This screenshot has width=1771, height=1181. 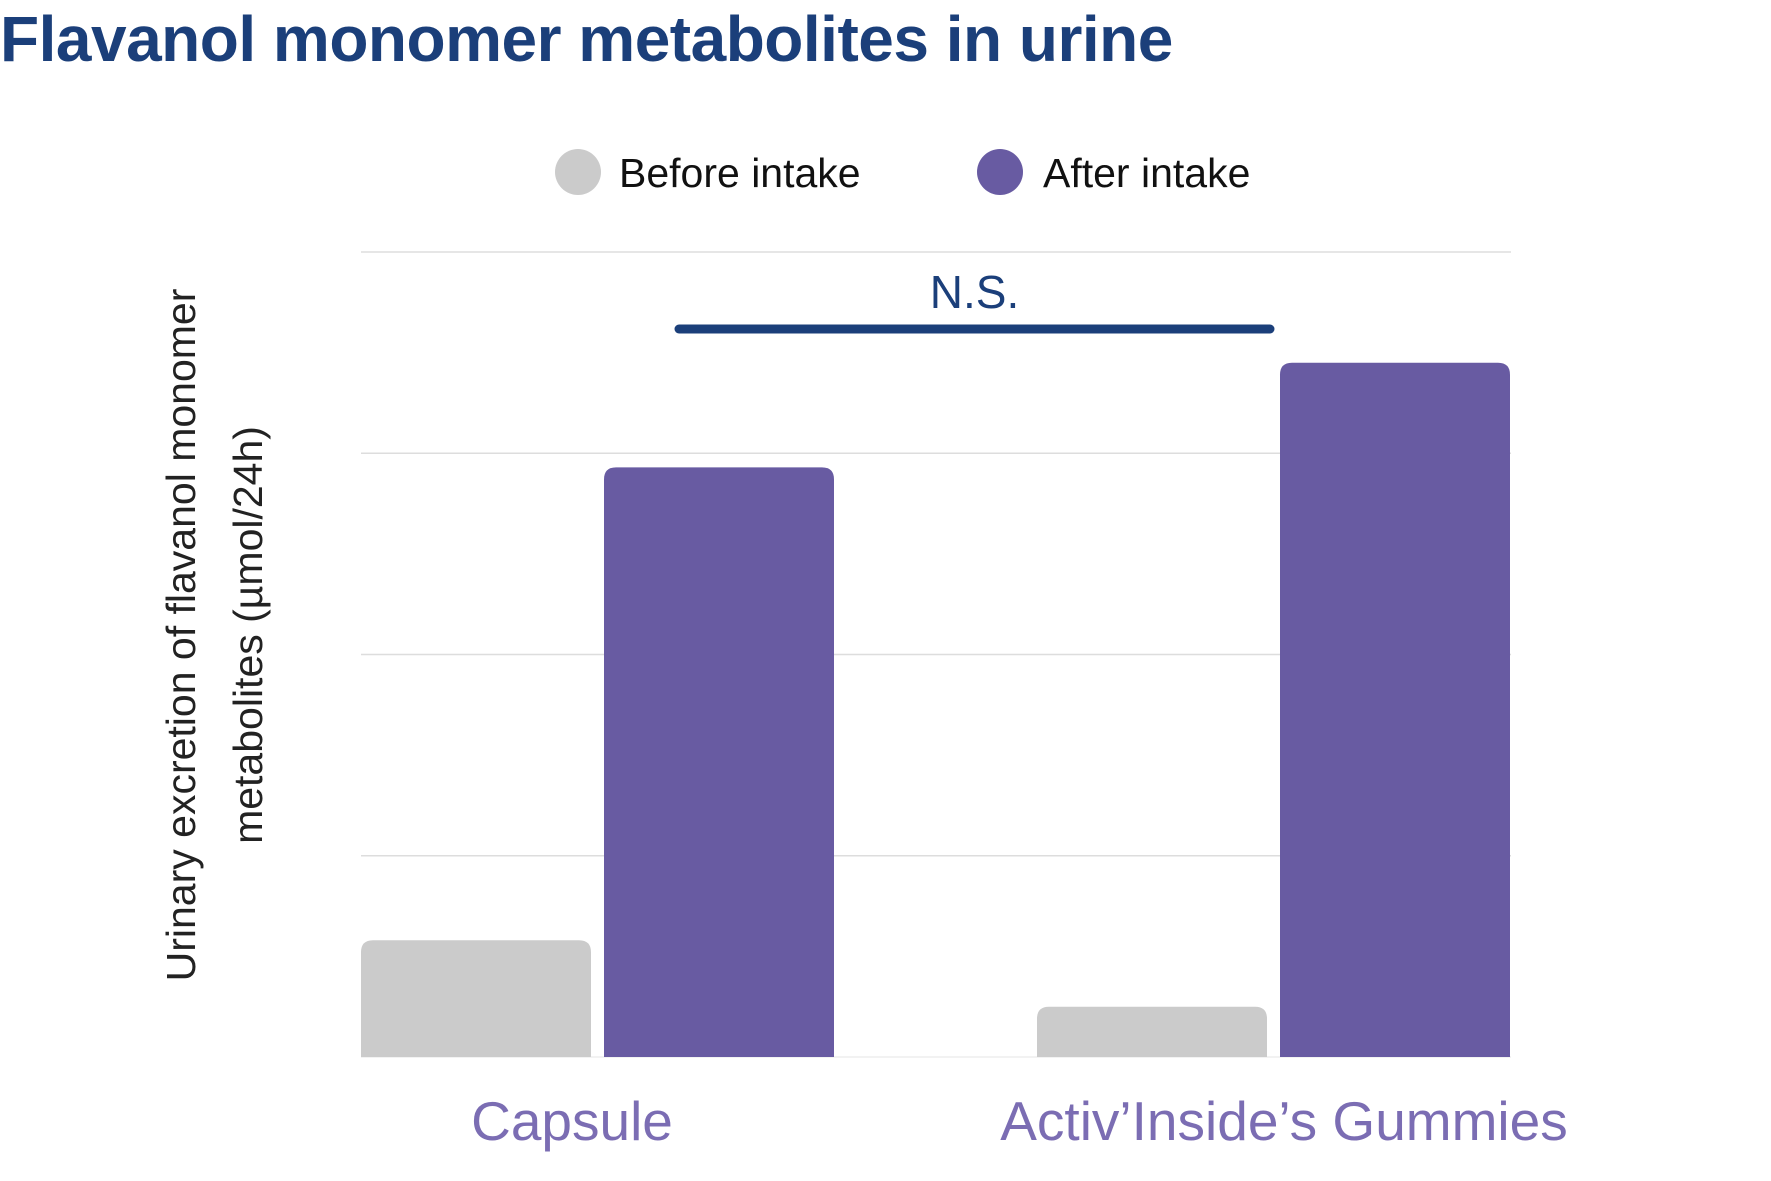 I want to click on legend-swatch-before, so click(x=578, y=172).